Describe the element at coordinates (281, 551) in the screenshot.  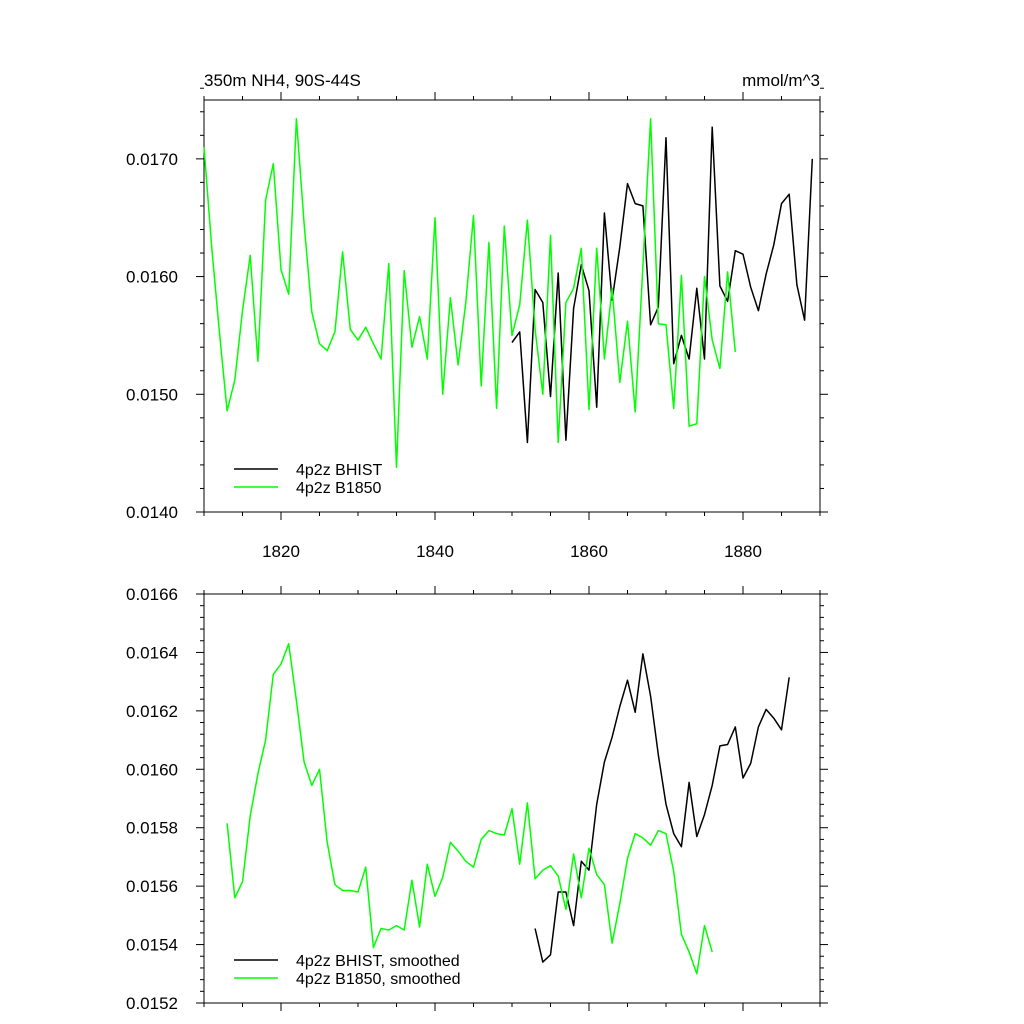
I see `x-tick-label: 1820` at that location.